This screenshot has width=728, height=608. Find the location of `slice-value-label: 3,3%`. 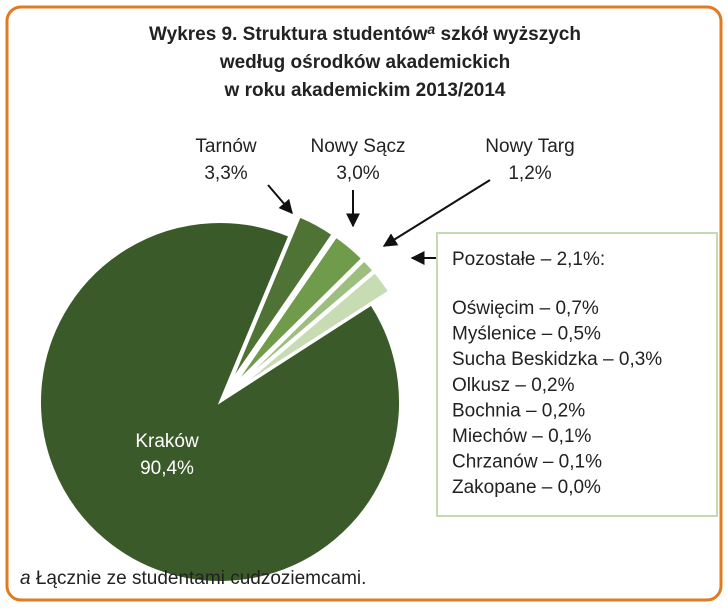

slice-value-label: 3,3% is located at coordinates (225, 173).